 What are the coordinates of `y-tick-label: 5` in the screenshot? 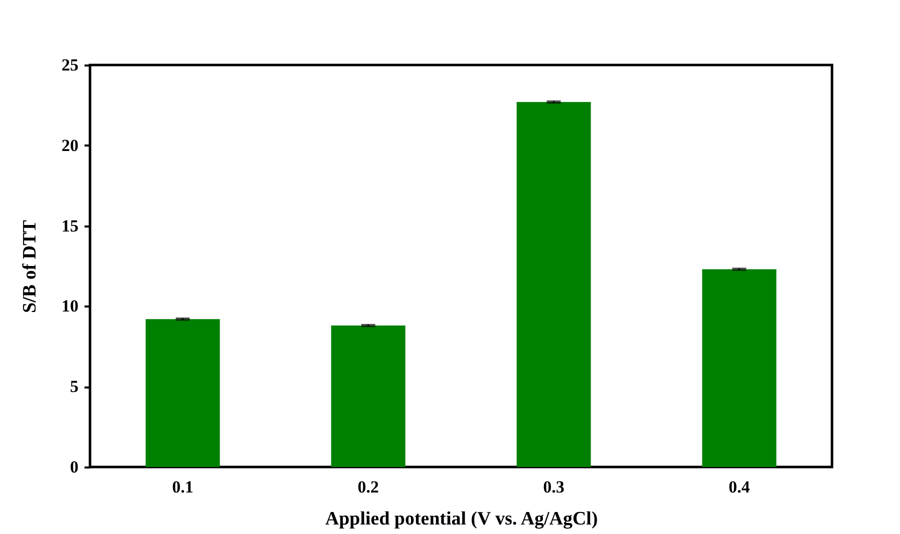 It's located at (74, 386).